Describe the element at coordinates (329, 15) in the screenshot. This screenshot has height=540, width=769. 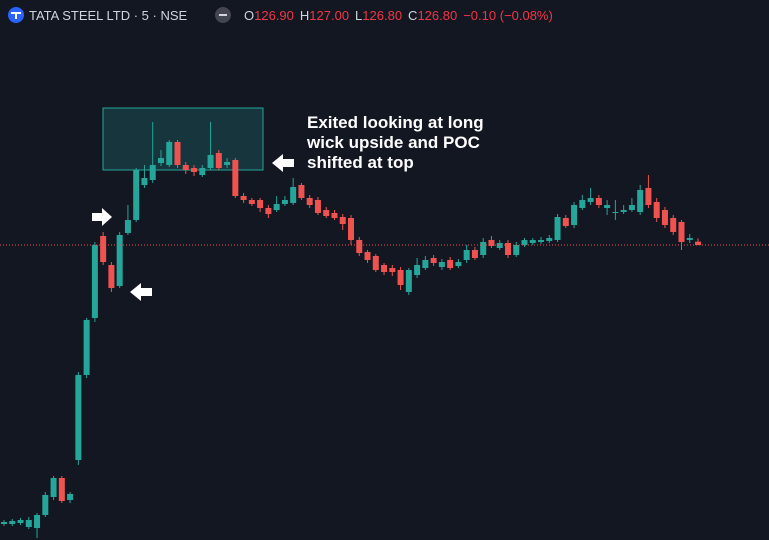
I see `ohlc-value: 127.00` at that location.